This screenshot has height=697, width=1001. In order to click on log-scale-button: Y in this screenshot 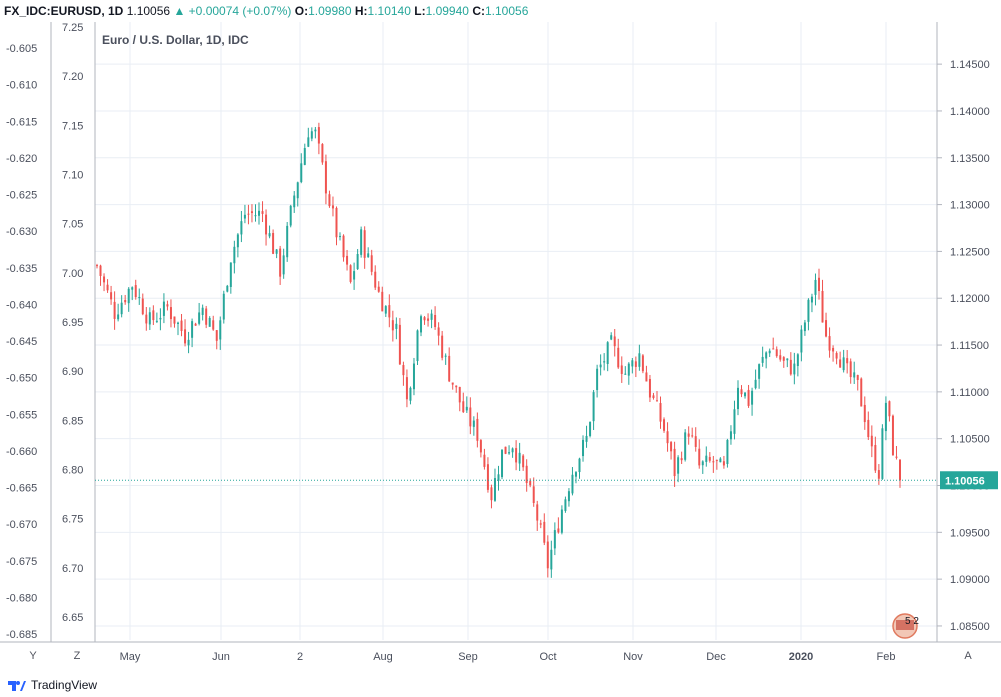, I will do `click(33, 656)`.